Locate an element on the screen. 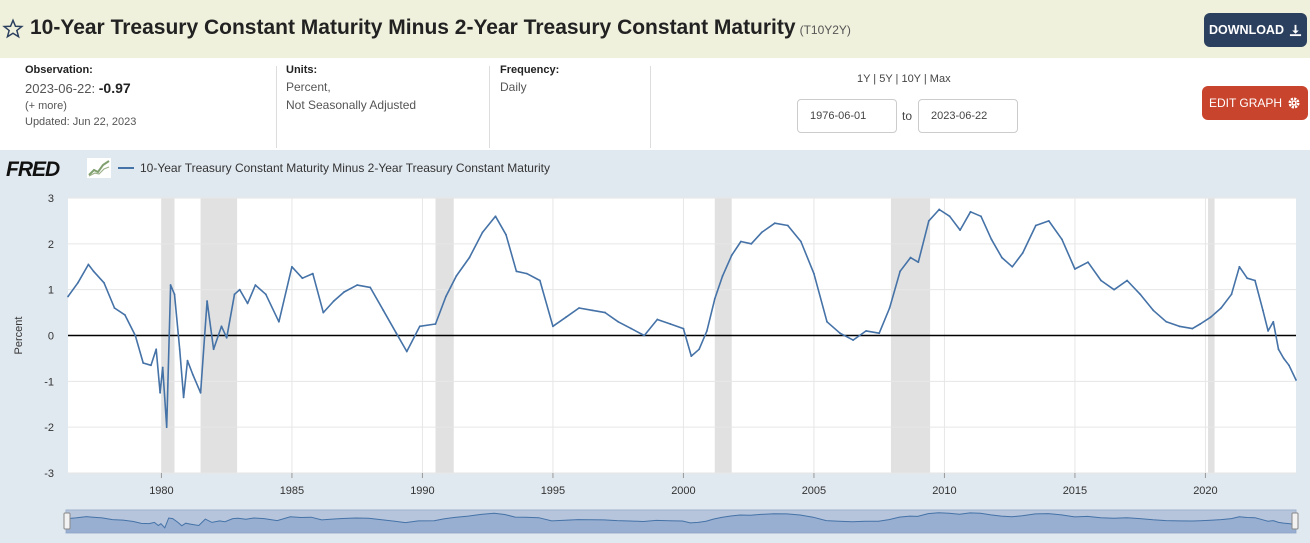 The width and height of the screenshot is (1310, 543). x-tick-label: 2000 is located at coordinates (683, 491).